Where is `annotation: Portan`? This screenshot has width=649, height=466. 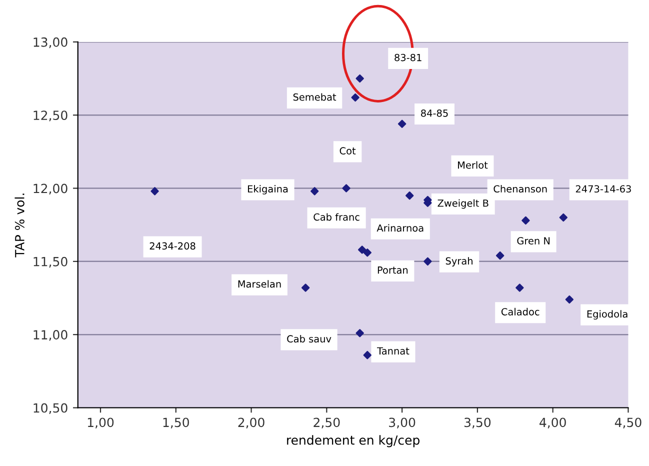
annotation: Portan is located at coordinates (393, 270).